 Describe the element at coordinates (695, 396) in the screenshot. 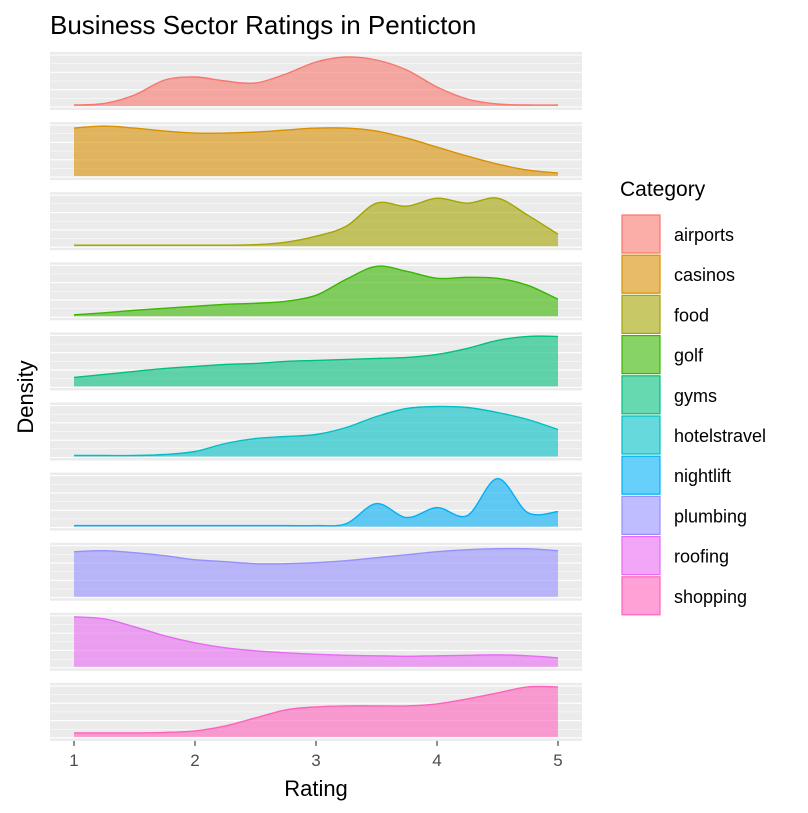

I see `legend-label: gyms` at that location.